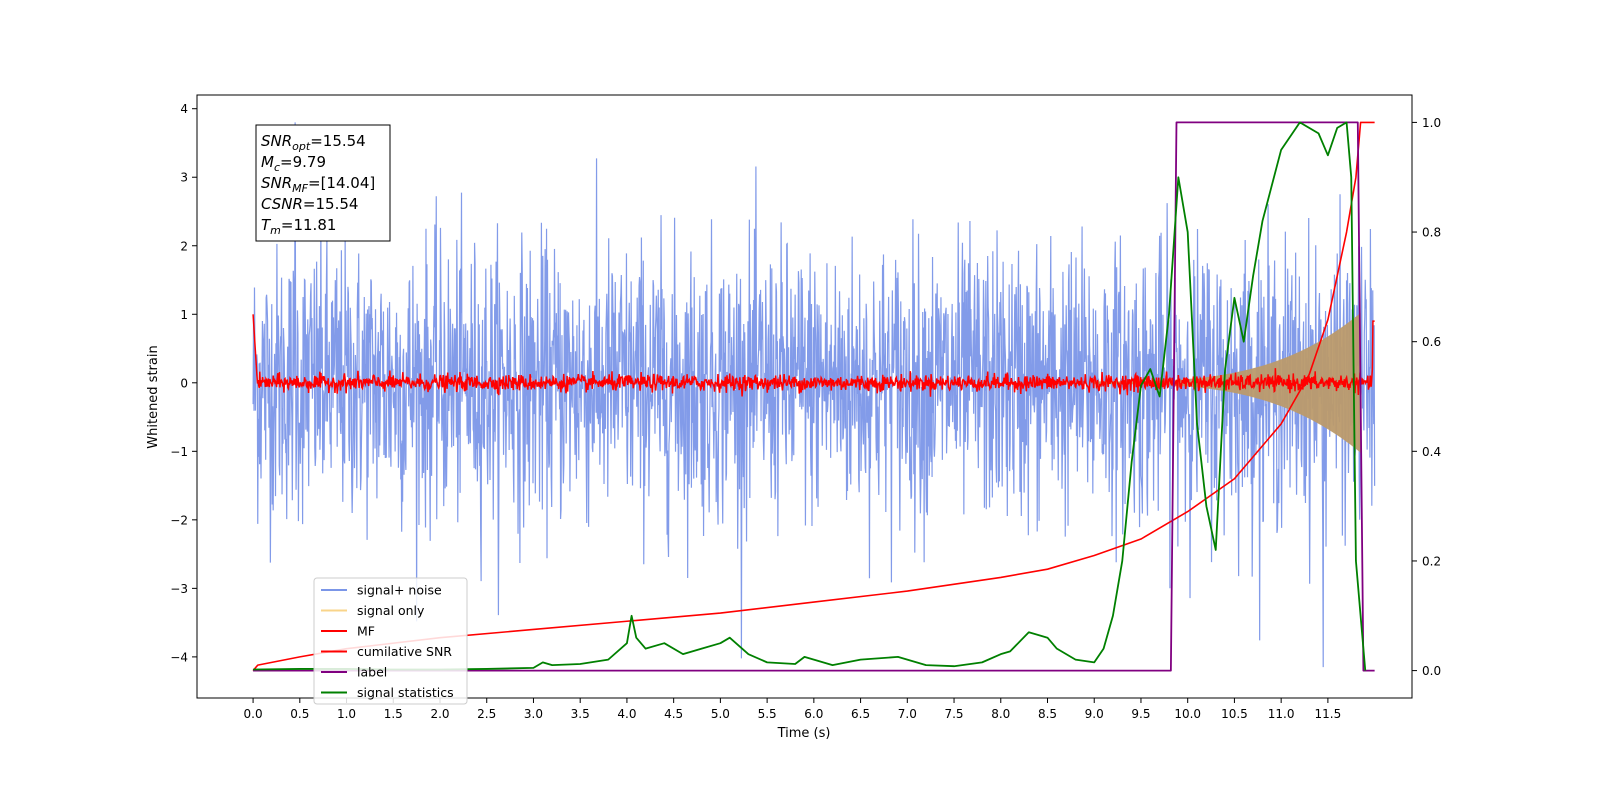 Image resolution: width=1600 pixels, height=800 pixels. I want to click on x-tick-label: 10.5, so click(1234, 714).